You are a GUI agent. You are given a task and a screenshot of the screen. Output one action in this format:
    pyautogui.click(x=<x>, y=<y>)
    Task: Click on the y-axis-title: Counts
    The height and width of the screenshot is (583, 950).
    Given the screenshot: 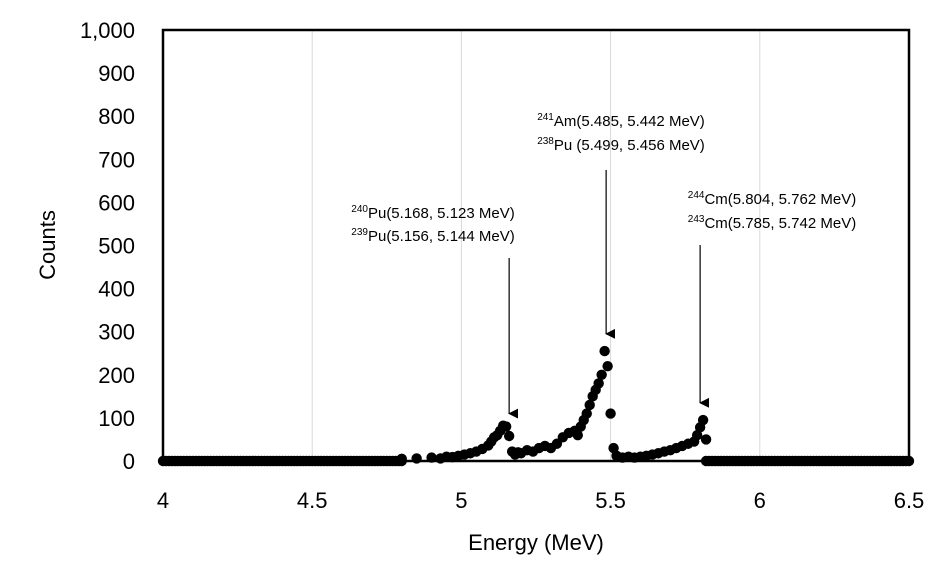 What is the action you would take?
    pyautogui.click(x=47, y=245)
    